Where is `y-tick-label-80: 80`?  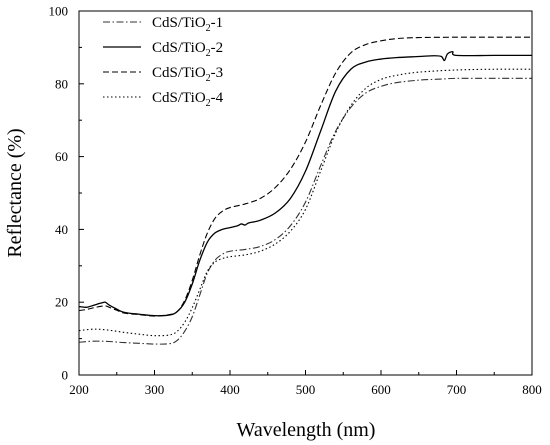
y-tick-label-80: 80 is located at coordinates (61, 83).